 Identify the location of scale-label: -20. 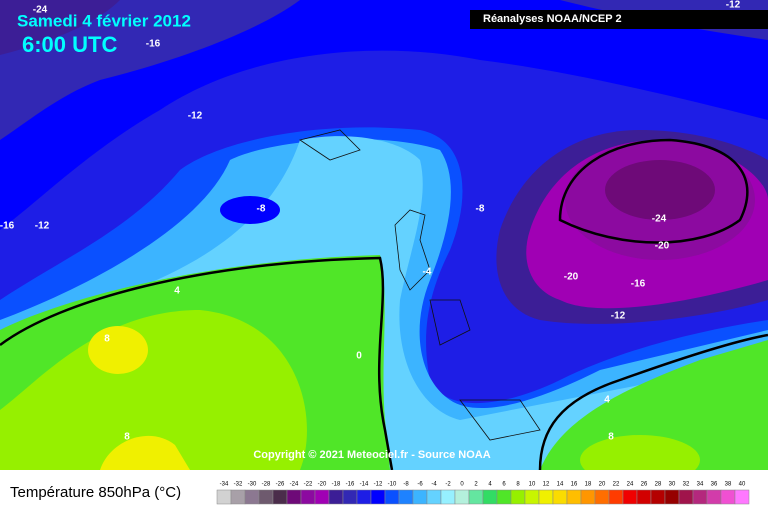
(322, 485).